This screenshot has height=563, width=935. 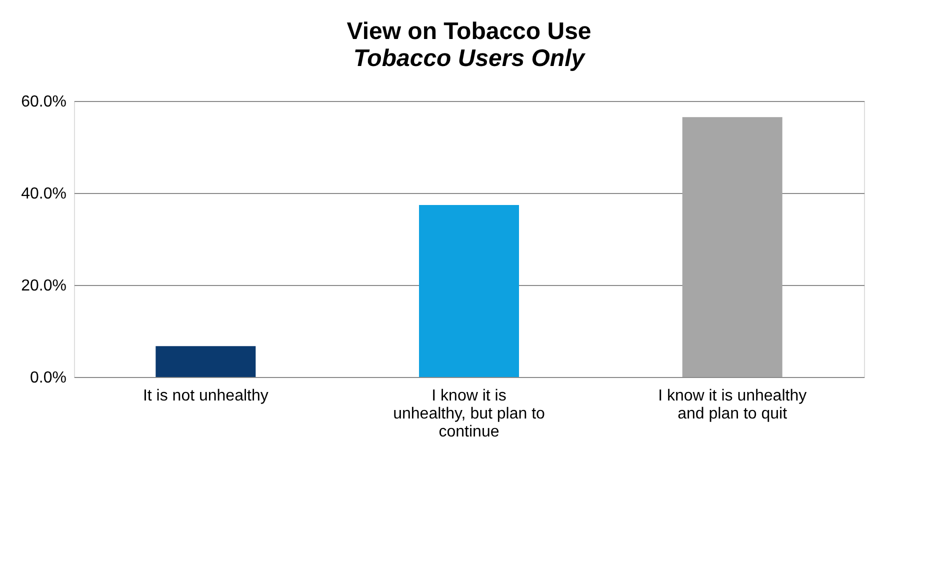 What do you see at coordinates (43, 102) in the screenshot?
I see `y-tick-label: 60.0%` at bounding box center [43, 102].